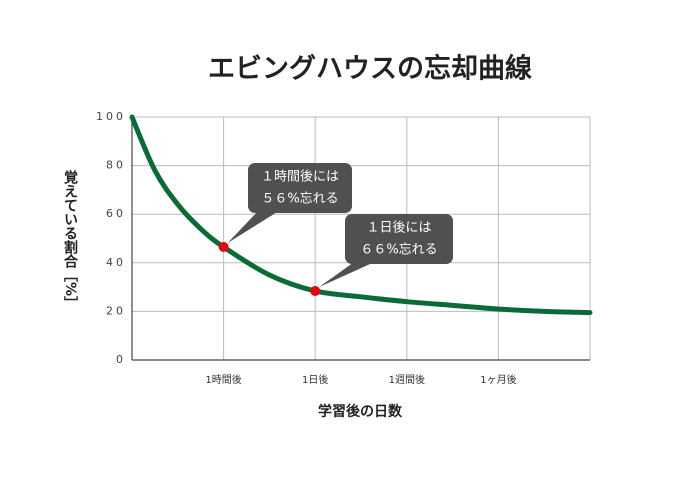 This screenshot has height=481, width=680. What do you see at coordinates (223, 379) in the screenshot?
I see `x-tick-label: 1時間後` at bounding box center [223, 379].